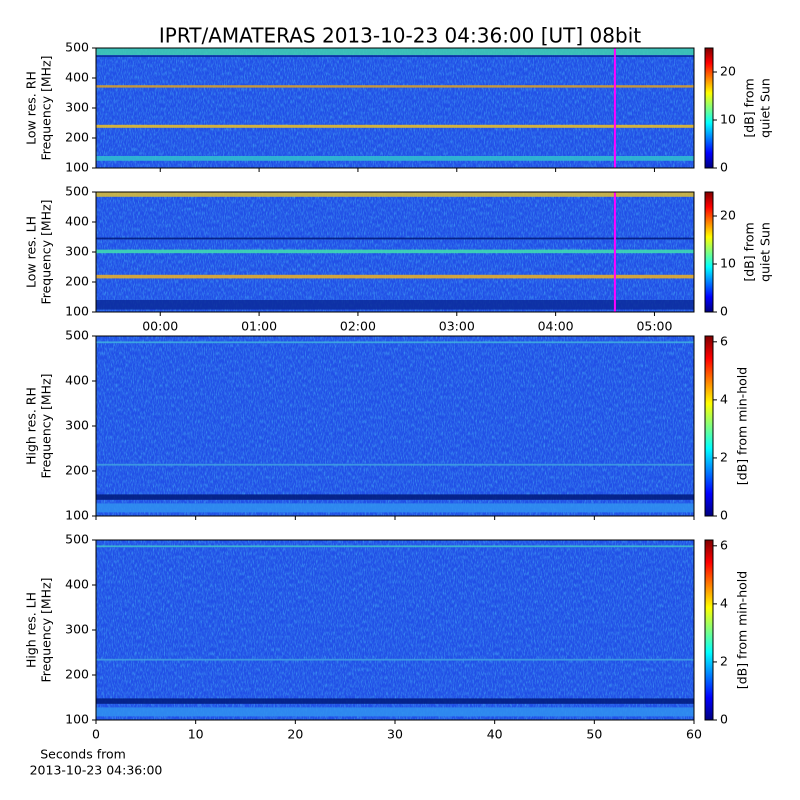  Describe the element at coordinates (654, 326) in the screenshot. I see `x-tick-label: 05:00` at that location.